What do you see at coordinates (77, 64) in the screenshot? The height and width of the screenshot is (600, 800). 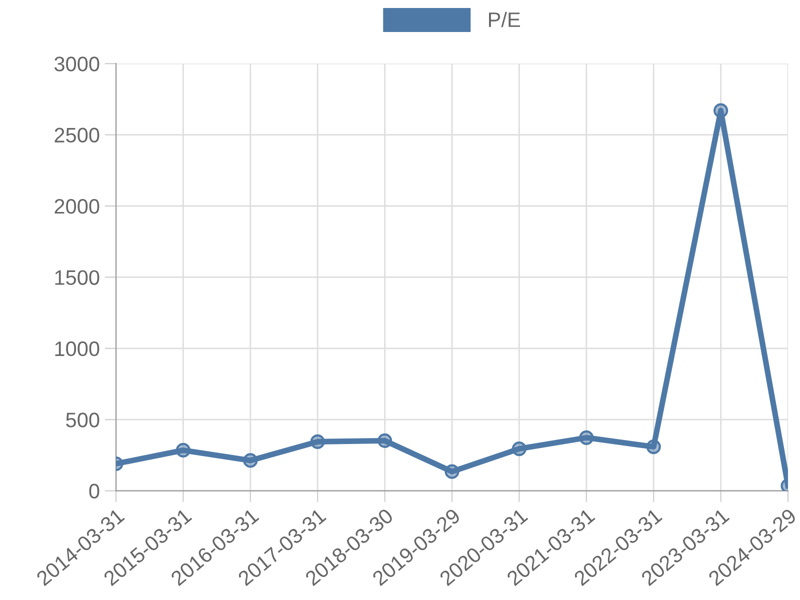 I see `y-tick-label: 3000` at bounding box center [77, 64].